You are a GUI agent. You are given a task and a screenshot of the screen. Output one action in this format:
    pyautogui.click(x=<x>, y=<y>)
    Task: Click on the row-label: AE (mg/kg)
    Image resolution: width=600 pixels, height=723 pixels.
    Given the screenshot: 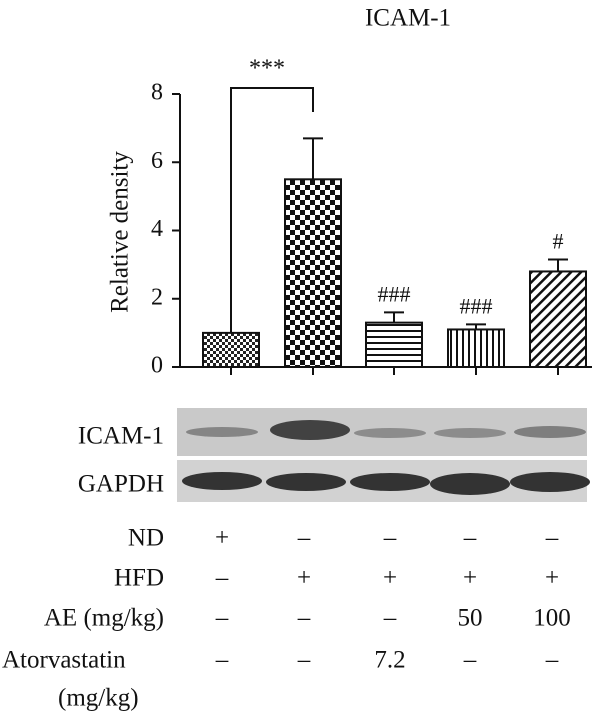 What is the action you would take?
    pyautogui.click(x=104, y=618)
    